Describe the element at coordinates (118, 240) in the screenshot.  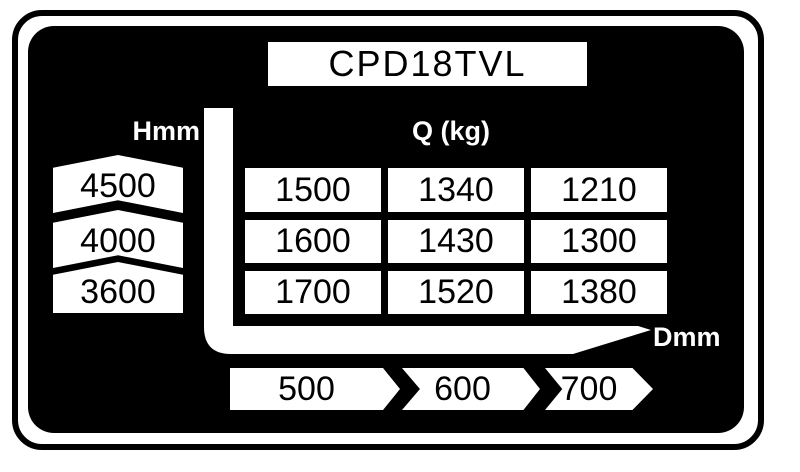
I see `lift-height-value: 4000` at that location.